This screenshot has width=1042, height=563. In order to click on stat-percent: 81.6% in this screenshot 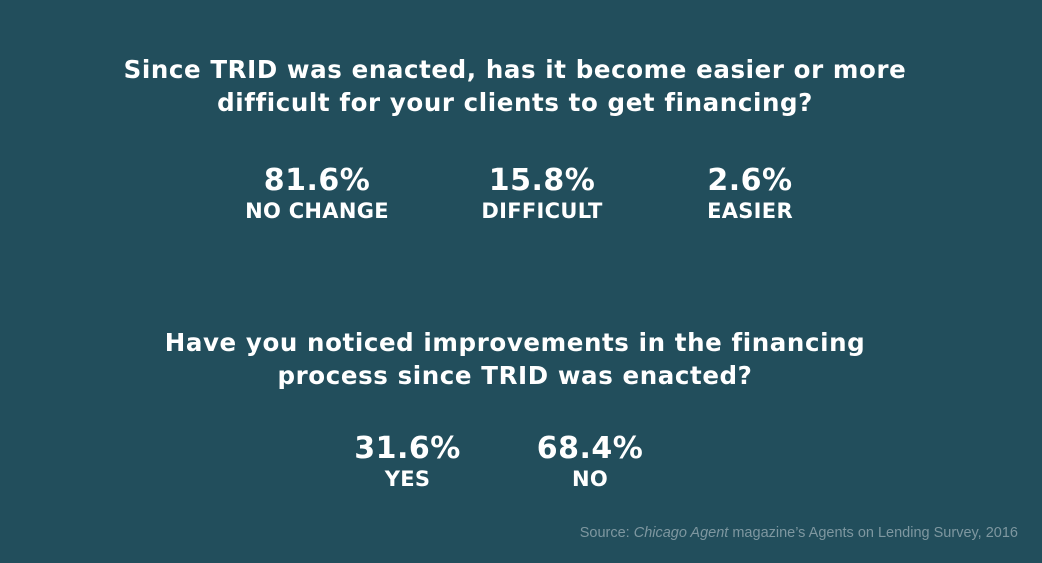, I will do `click(317, 180)`.